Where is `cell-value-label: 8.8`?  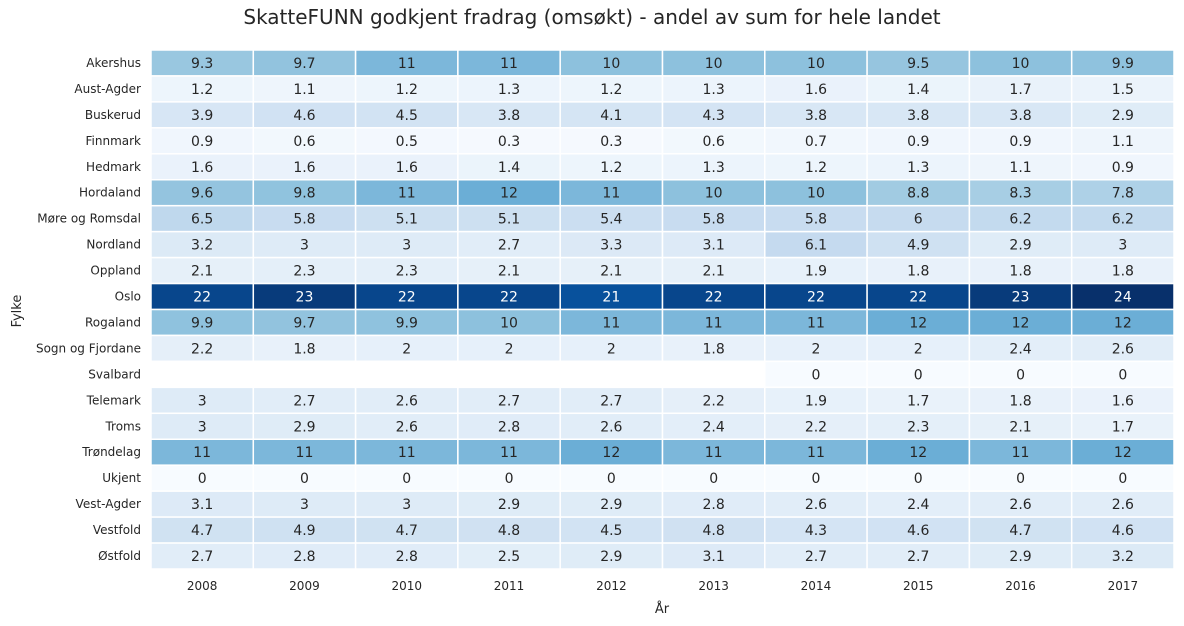 cell-value-label: 8.8 is located at coordinates (918, 194).